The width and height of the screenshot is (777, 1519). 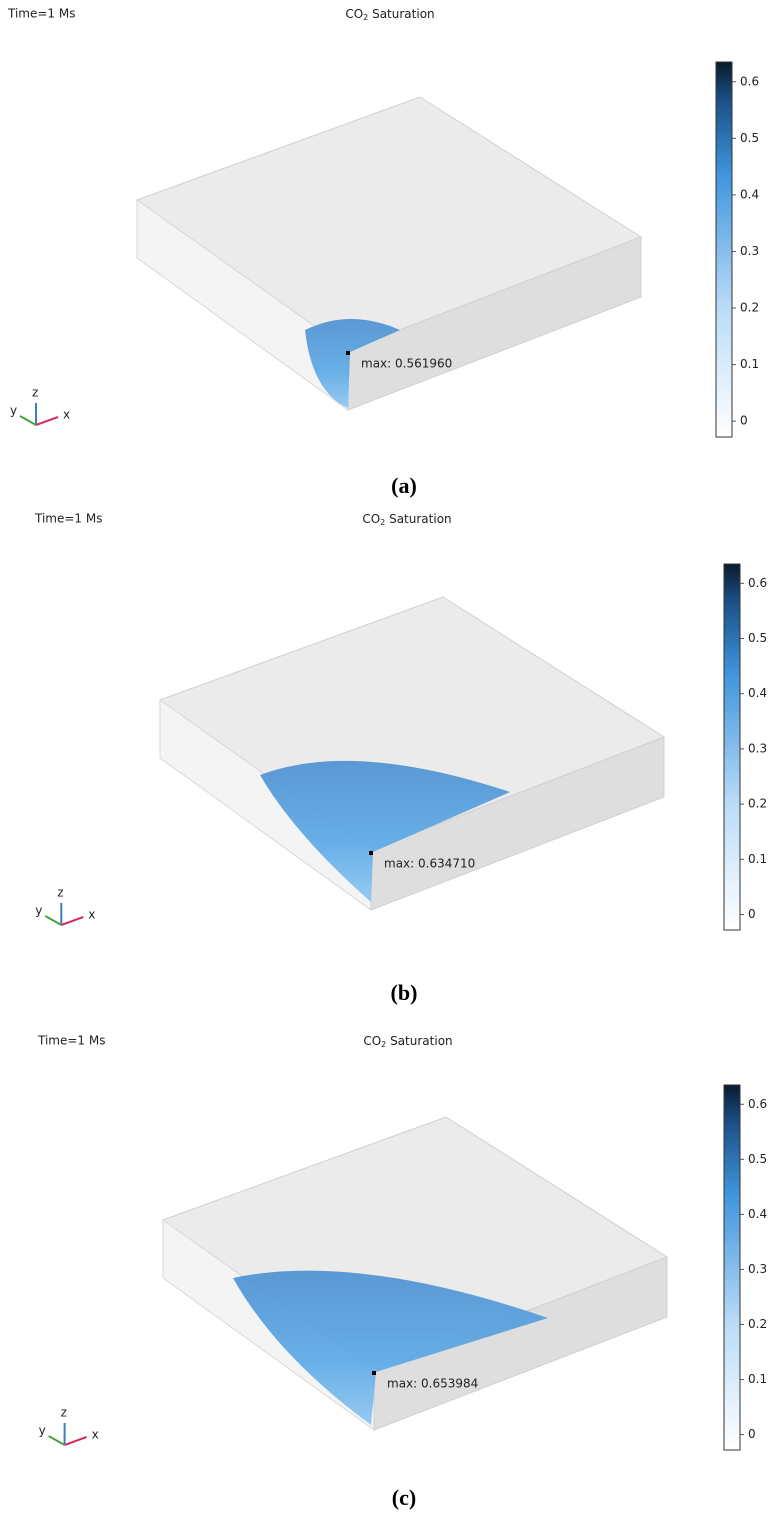 I want to click on box-right, so click(x=520, y=1343).